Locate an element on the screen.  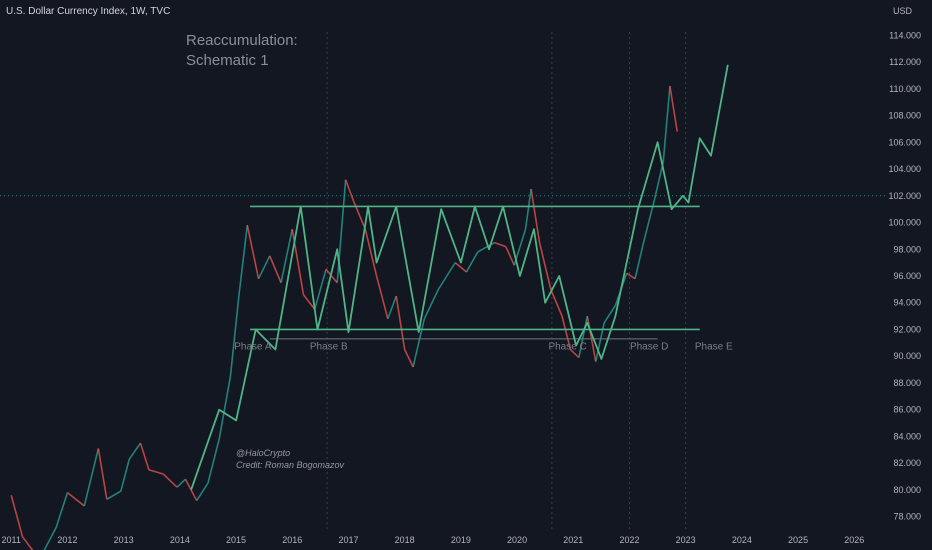
phase-label: Phase E is located at coordinates (714, 347).